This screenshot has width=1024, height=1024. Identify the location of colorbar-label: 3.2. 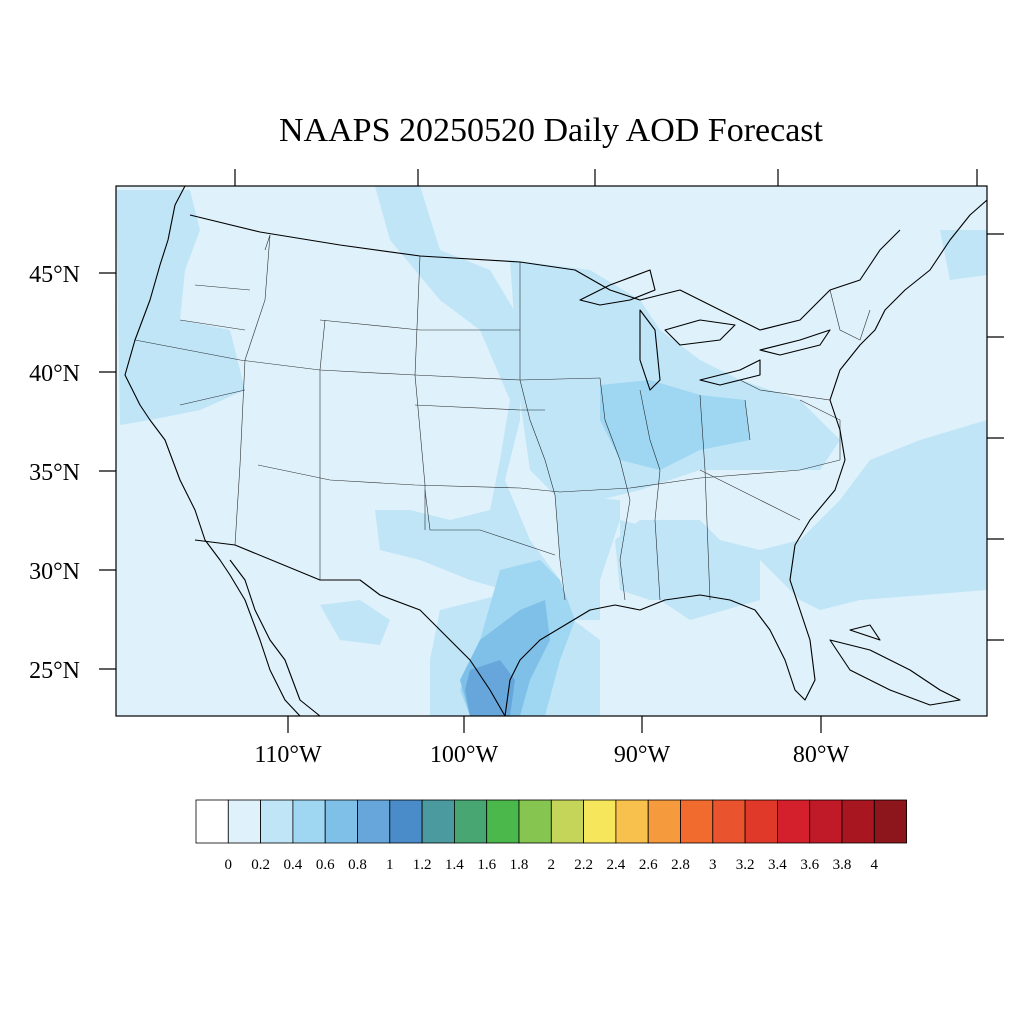
(745, 865).